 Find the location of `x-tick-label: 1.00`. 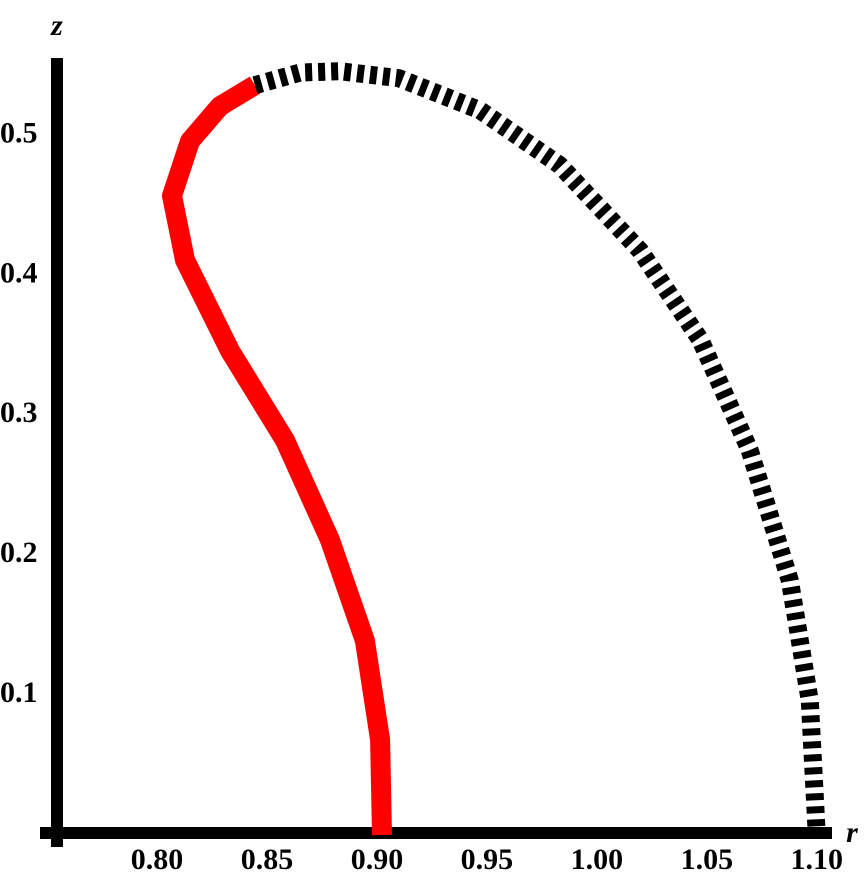

x-tick-label: 1.00 is located at coordinates (597, 859).